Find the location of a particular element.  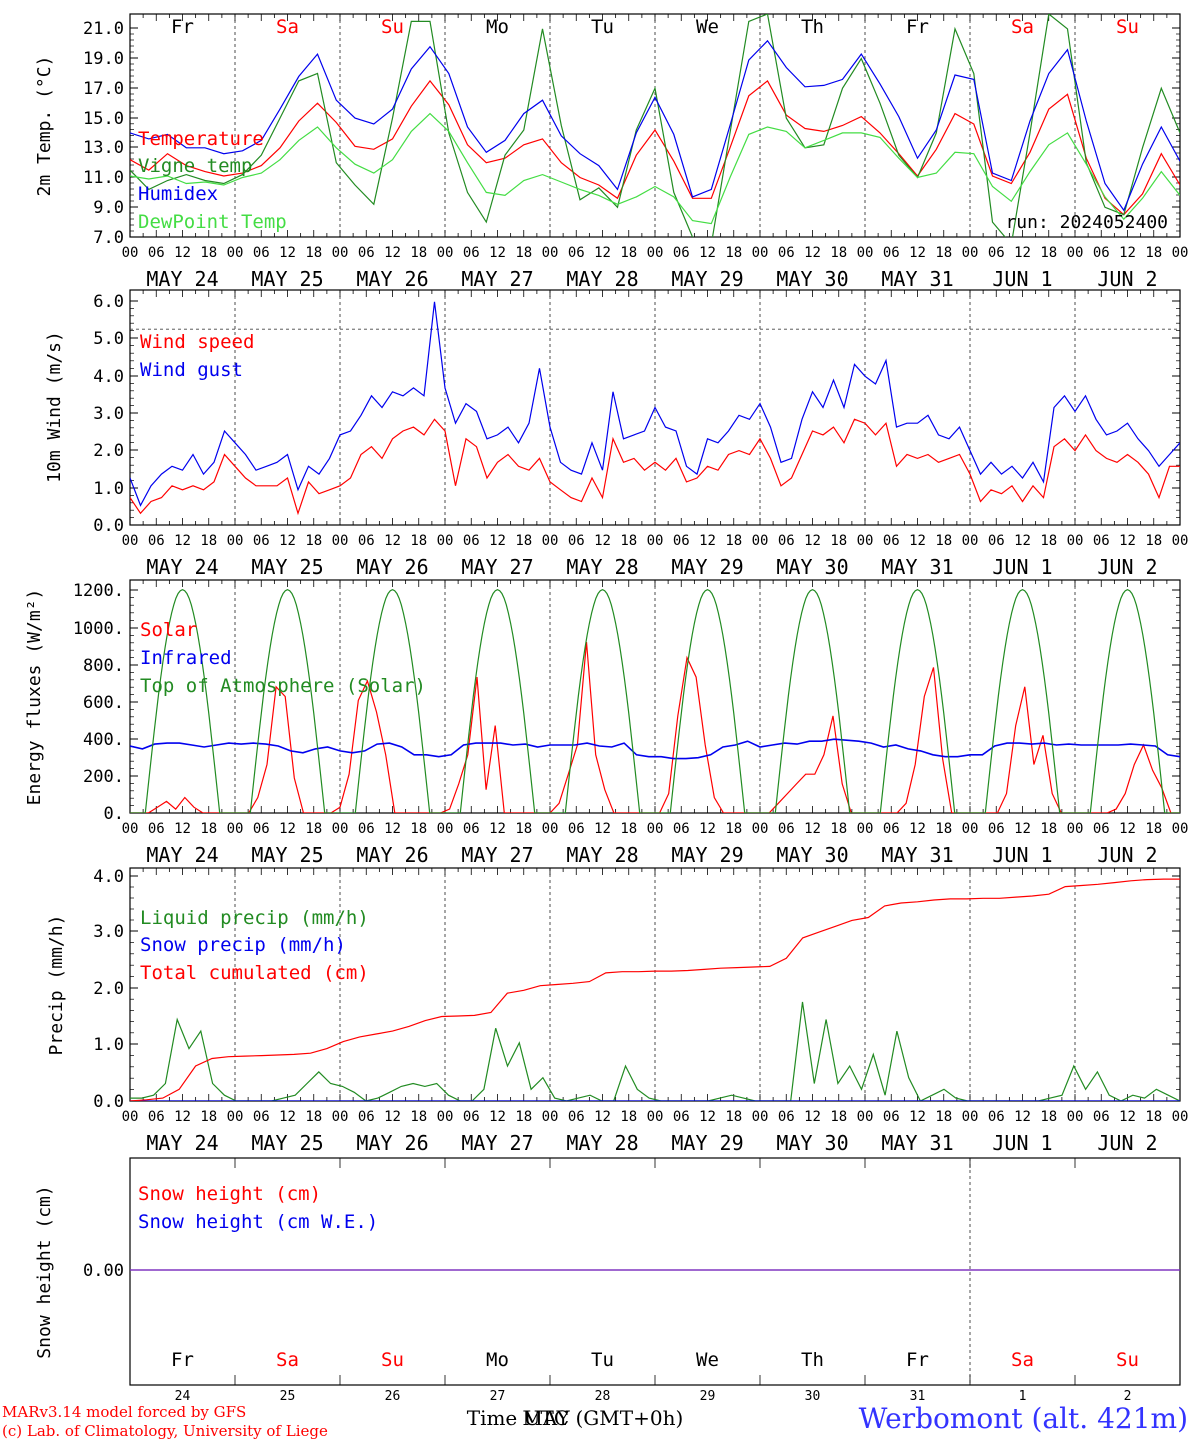

series-solar-line is located at coordinates (655, 727).